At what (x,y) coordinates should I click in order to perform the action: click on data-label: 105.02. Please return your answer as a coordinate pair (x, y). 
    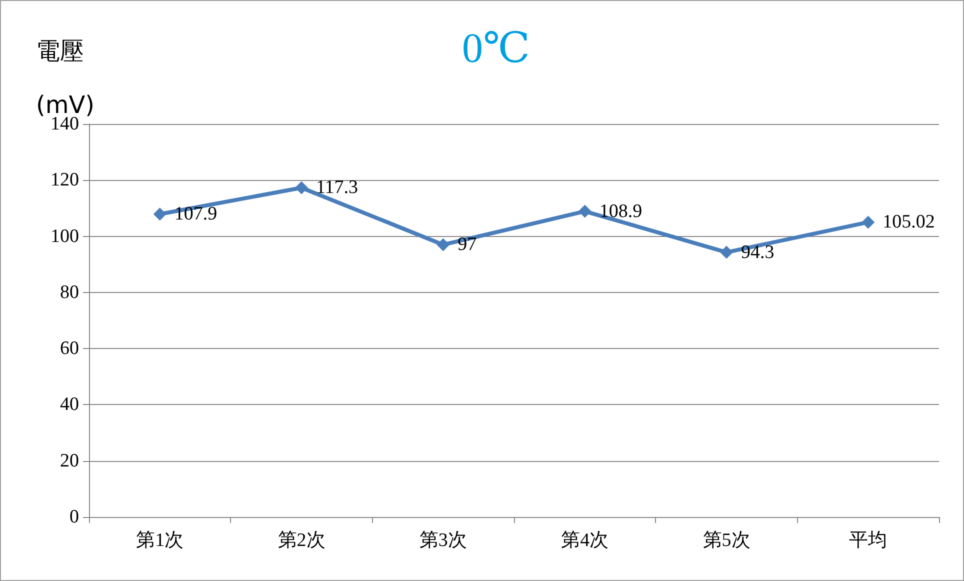
    Looking at the image, I should click on (908, 222).